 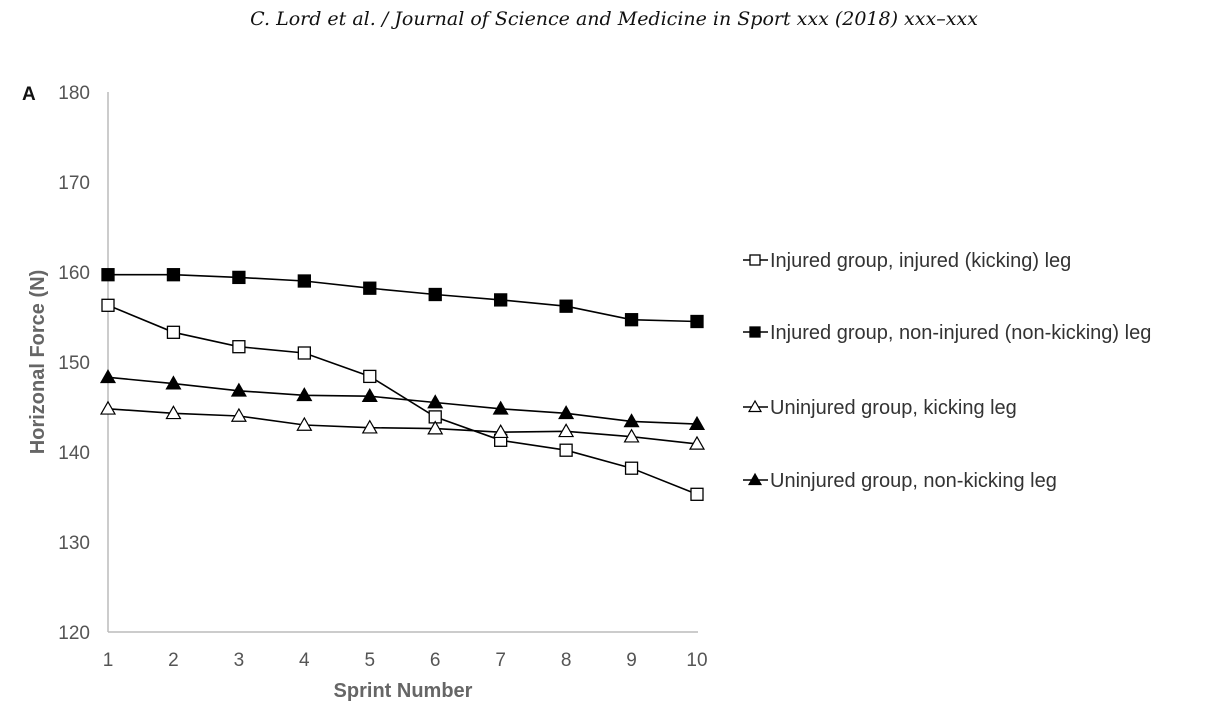 I want to click on y-tick-labels: 120 130 140 150 160 170 180, so click(x=74, y=363).